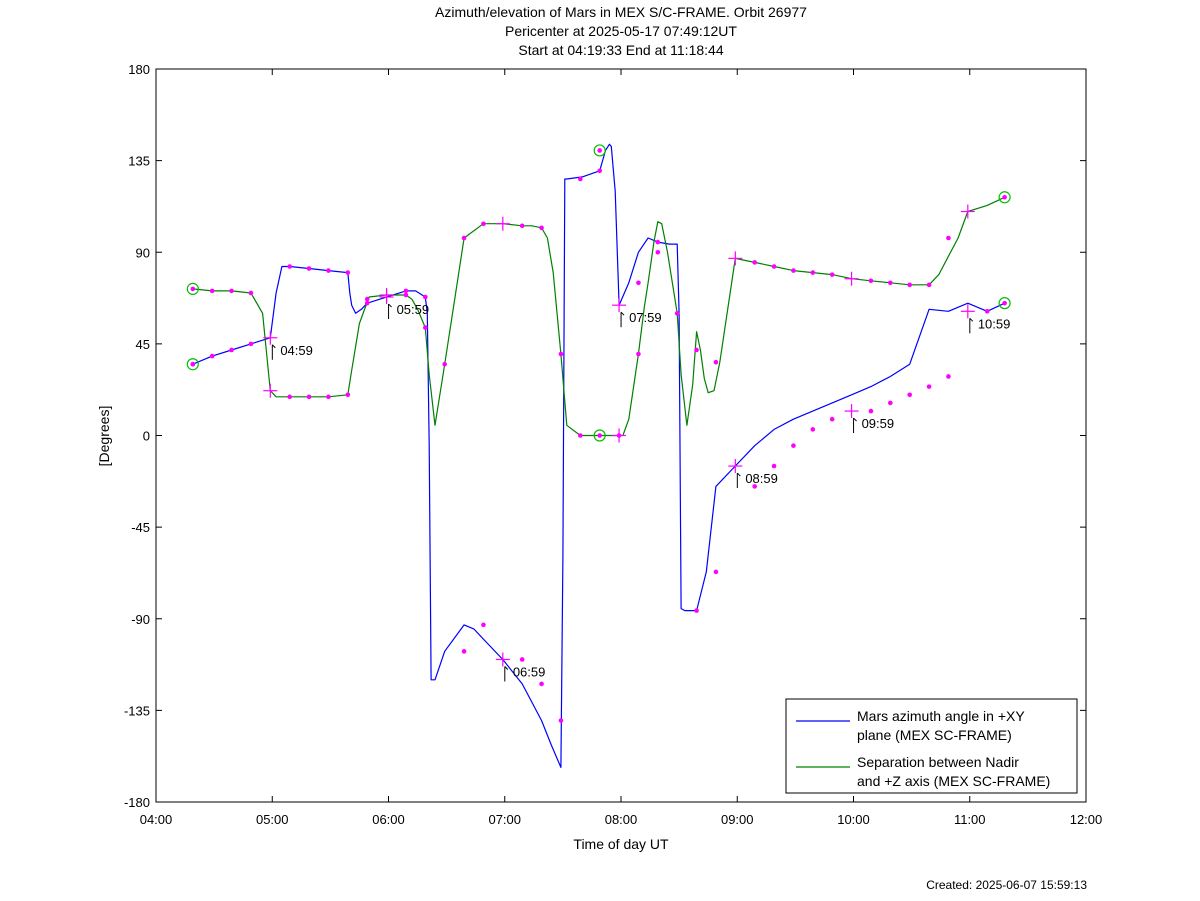 This screenshot has height=901, width=1200. I want to click on hour-label: 05:59, so click(413, 309).